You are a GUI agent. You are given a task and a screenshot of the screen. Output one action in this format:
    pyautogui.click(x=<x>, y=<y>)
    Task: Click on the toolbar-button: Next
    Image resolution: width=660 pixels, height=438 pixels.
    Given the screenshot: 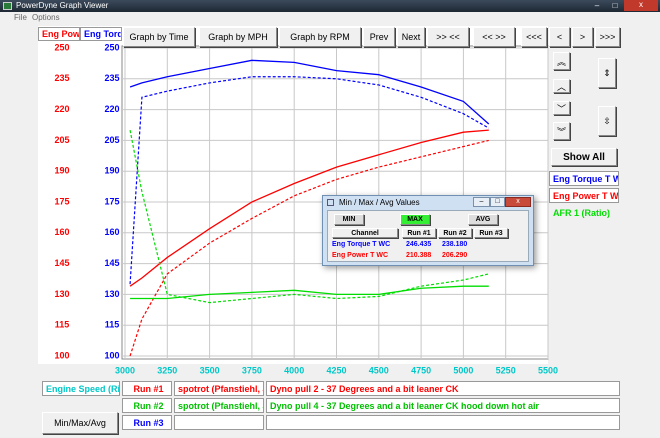 What is the action you would take?
    pyautogui.click(x=411, y=37)
    